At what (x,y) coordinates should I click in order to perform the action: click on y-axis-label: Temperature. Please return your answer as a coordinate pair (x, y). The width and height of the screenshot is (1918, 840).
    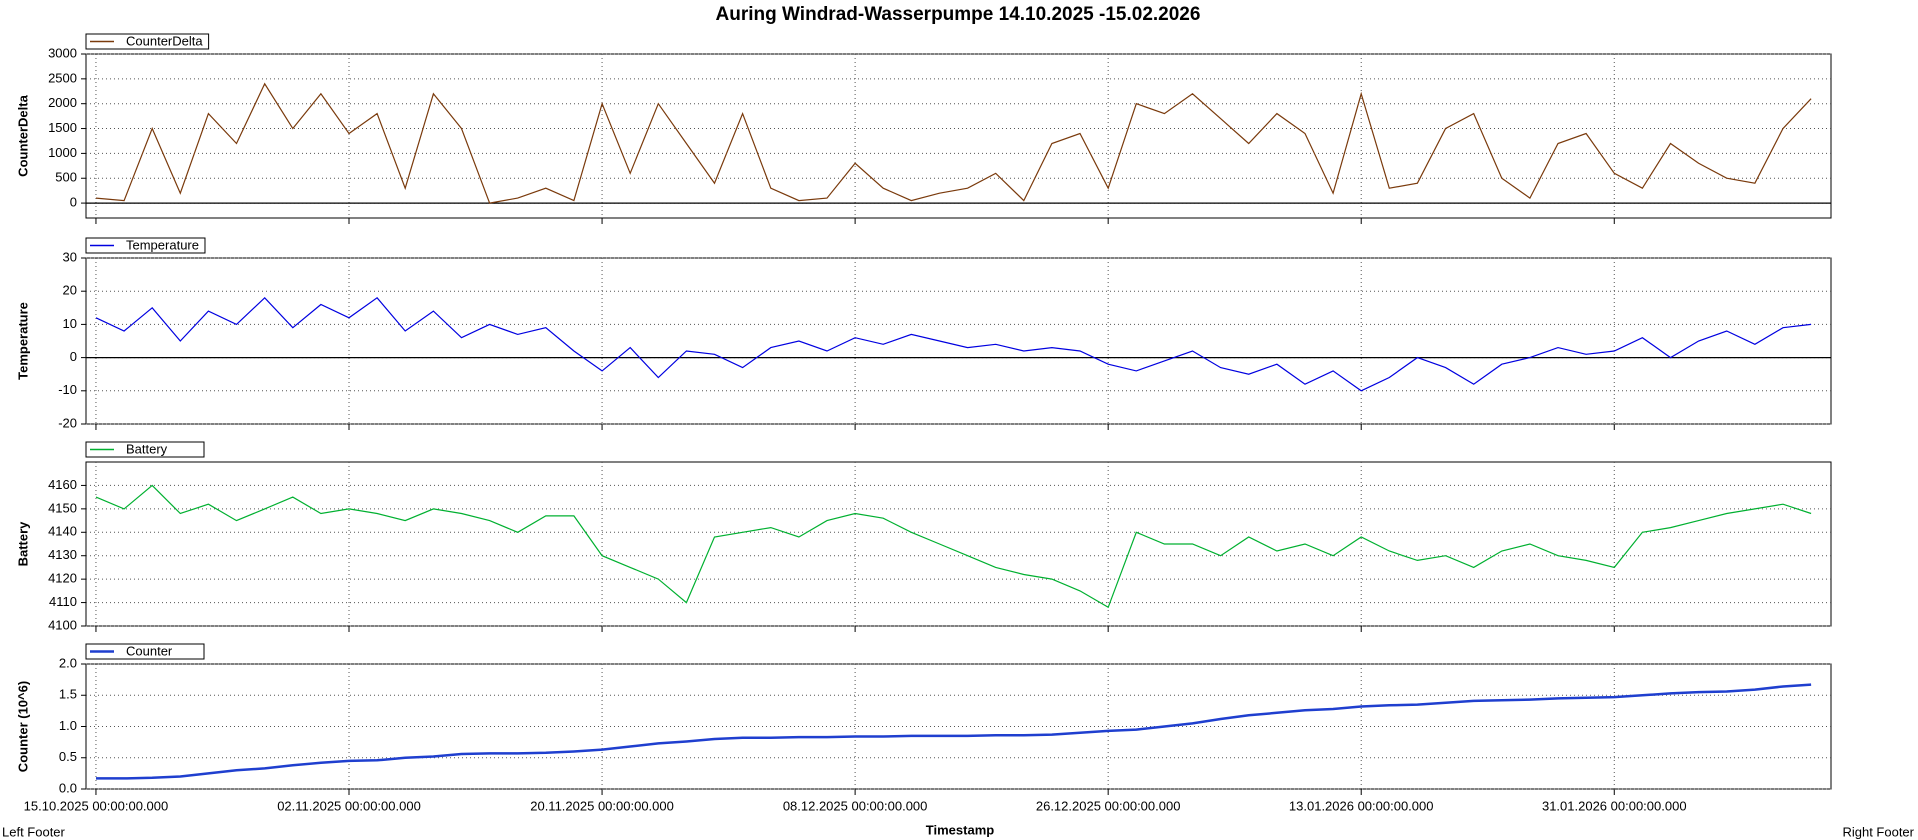
    Looking at the image, I should click on (22, 341).